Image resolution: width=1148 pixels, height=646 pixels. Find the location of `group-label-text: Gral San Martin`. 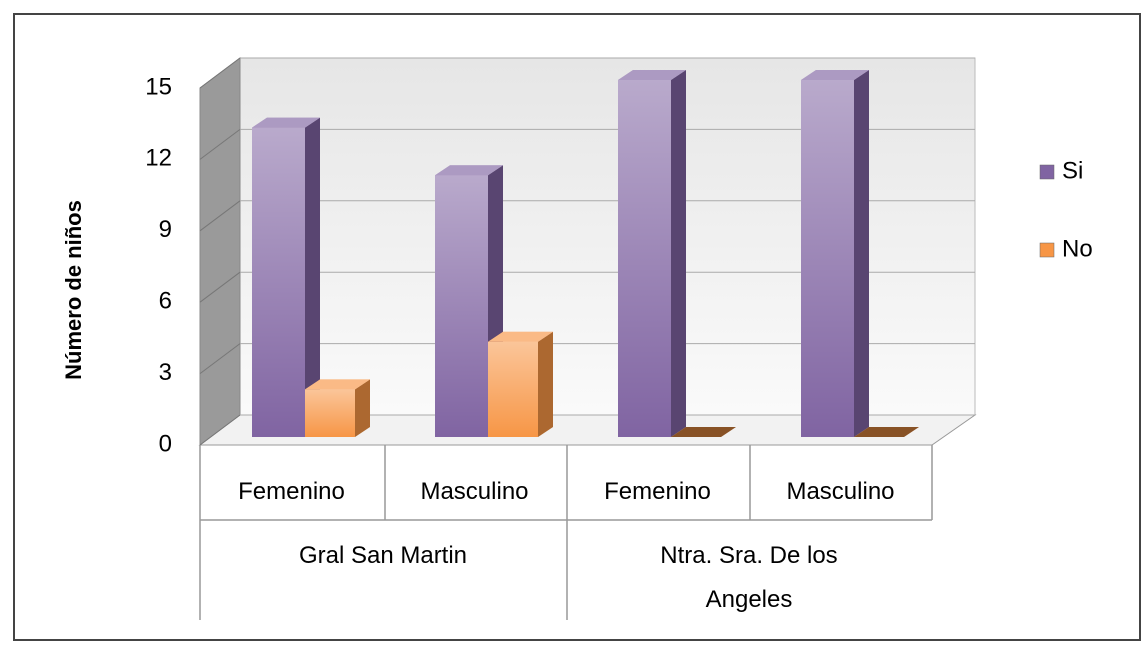

group-label-text: Gral San Martin is located at coordinates (383, 555).